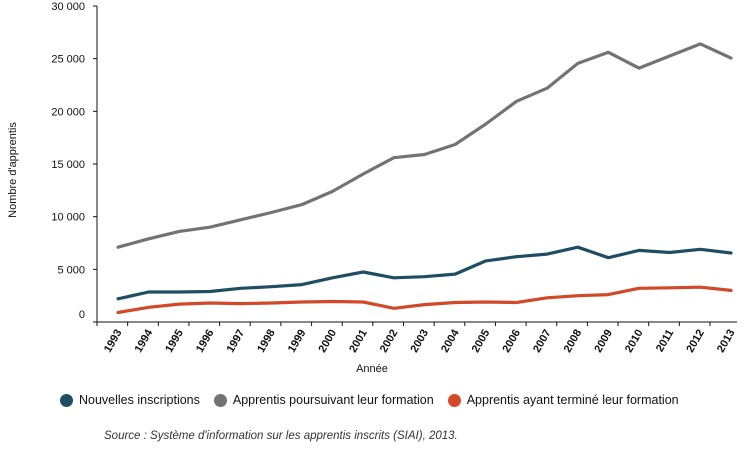 This screenshot has height=456, width=744. Describe the element at coordinates (68, 218) in the screenshot. I see `y-tick-label: 10 000` at that location.